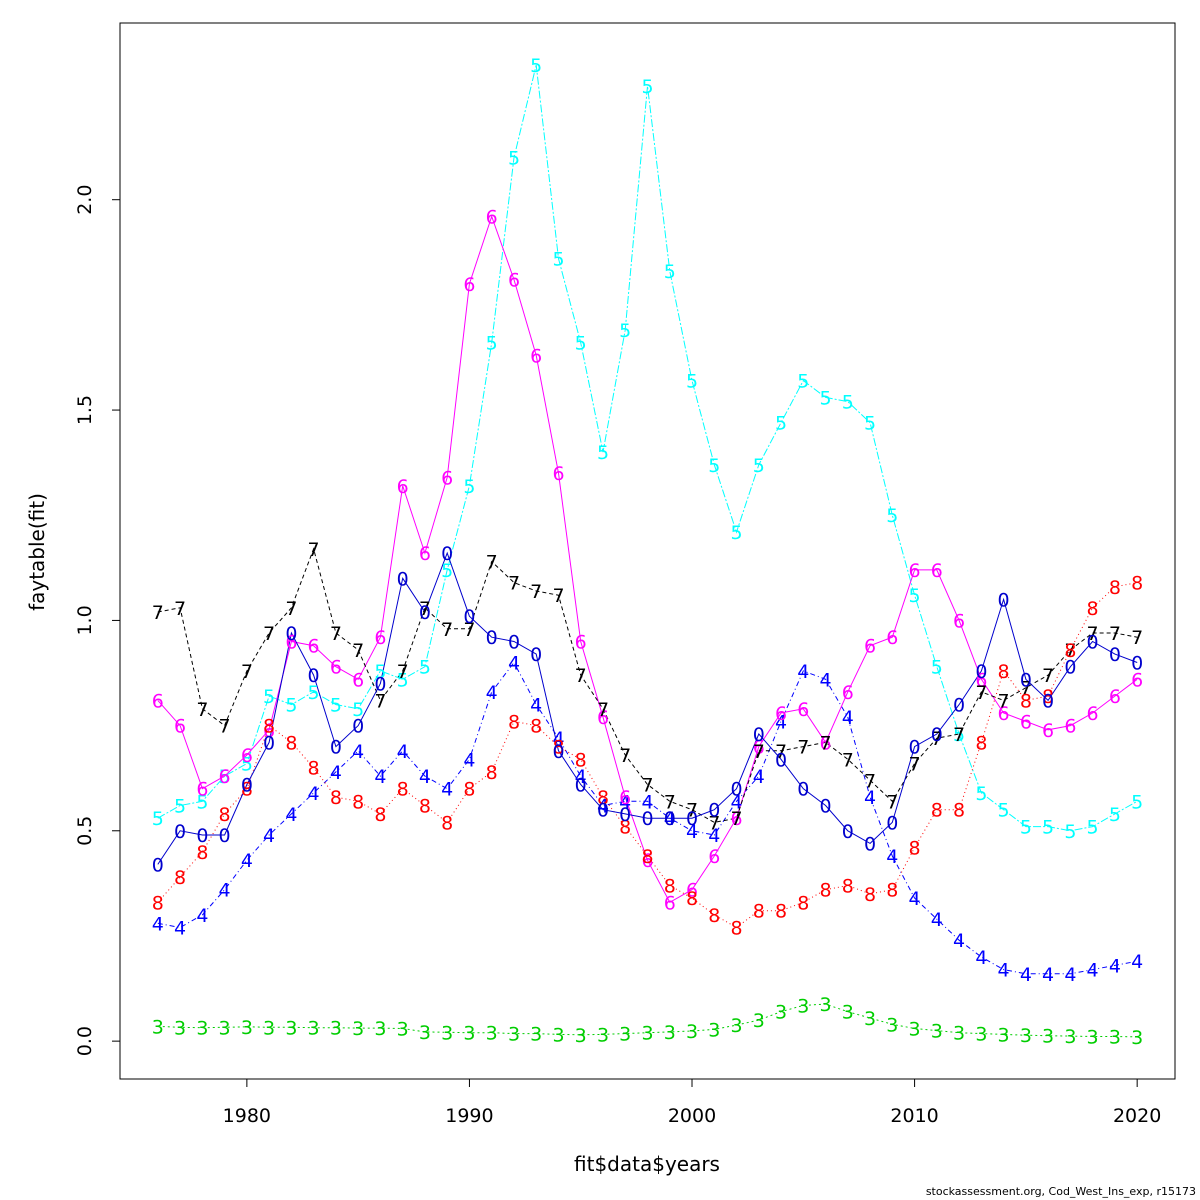 Image resolution: width=1200 pixels, height=1200 pixels. What do you see at coordinates (647, 1164) in the screenshot?
I see `x-axis-title: fit$data$years` at bounding box center [647, 1164].